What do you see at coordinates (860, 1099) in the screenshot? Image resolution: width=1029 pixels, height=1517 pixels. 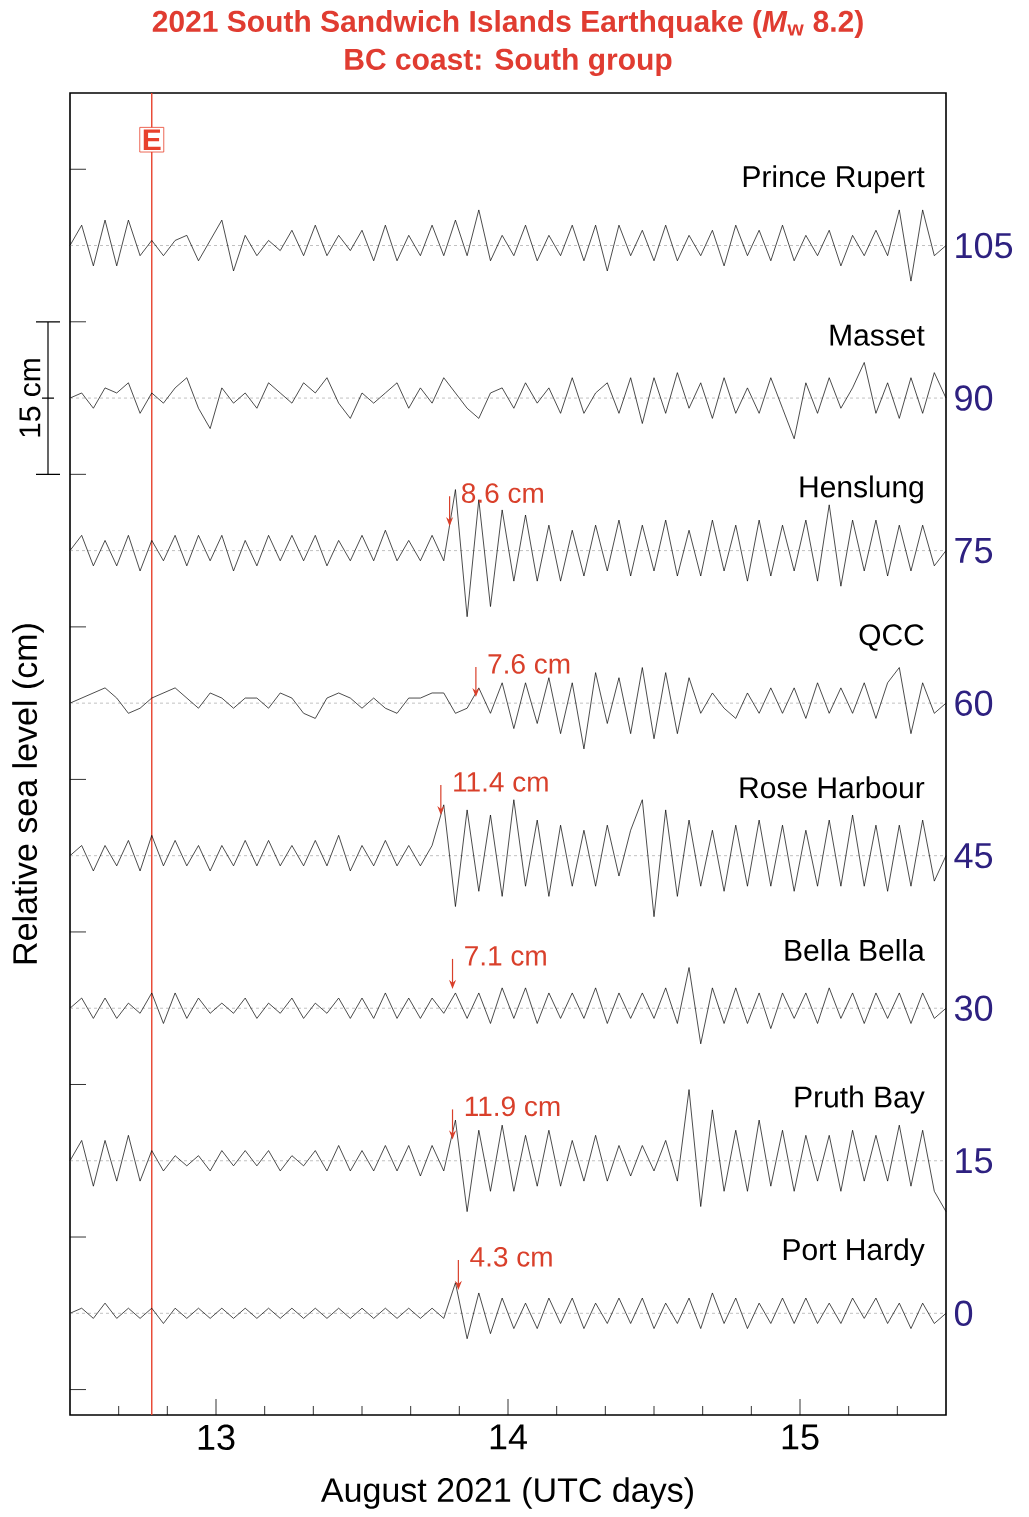 I see `series-label: Pruth Bay` at bounding box center [860, 1099].